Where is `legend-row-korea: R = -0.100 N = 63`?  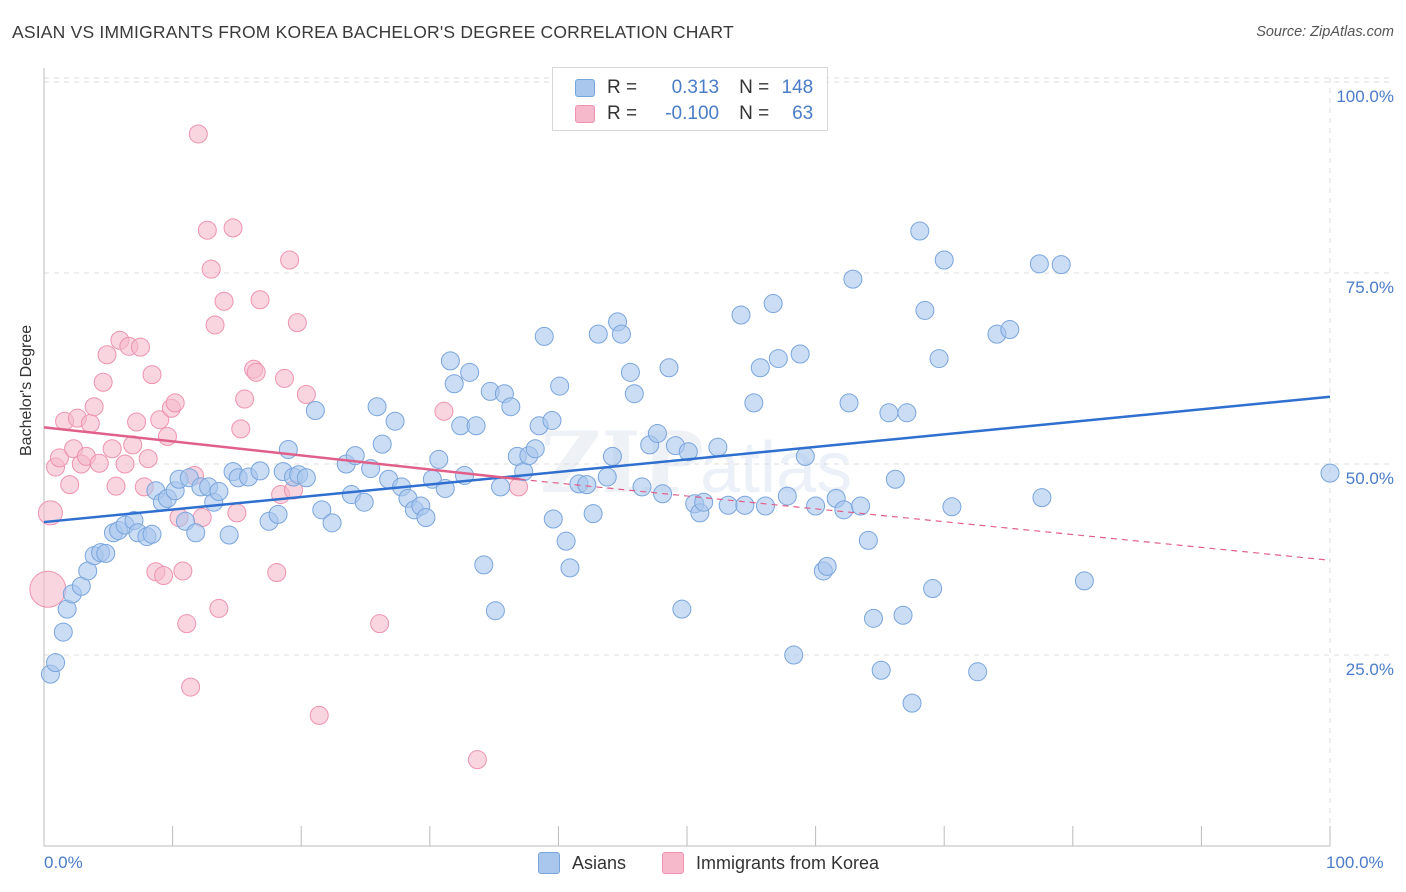 legend-row-korea: R = -0.100 N = 63 is located at coordinates (694, 114).